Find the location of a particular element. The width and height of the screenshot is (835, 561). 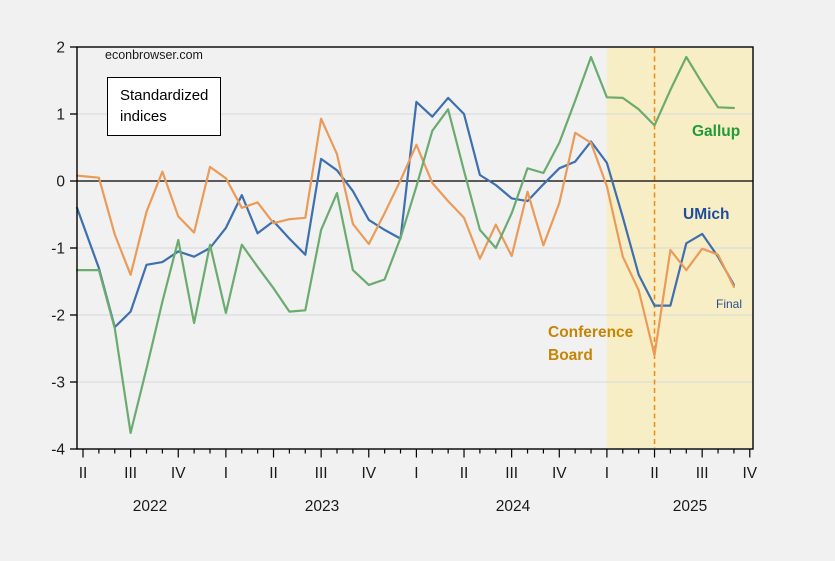

x-axis-quarter-label-13: III is located at coordinates (702, 473).